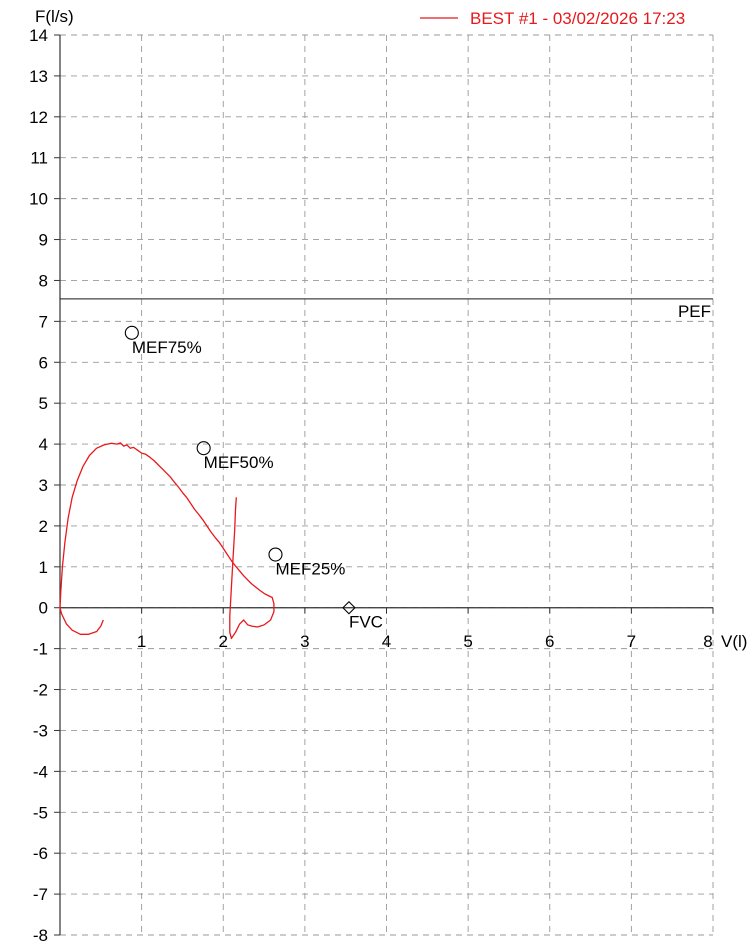 This screenshot has height=944, width=752. What do you see at coordinates (40, 853) in the screenshot?
I see `y-tick-label: -6` at bounding box center [40, 853].